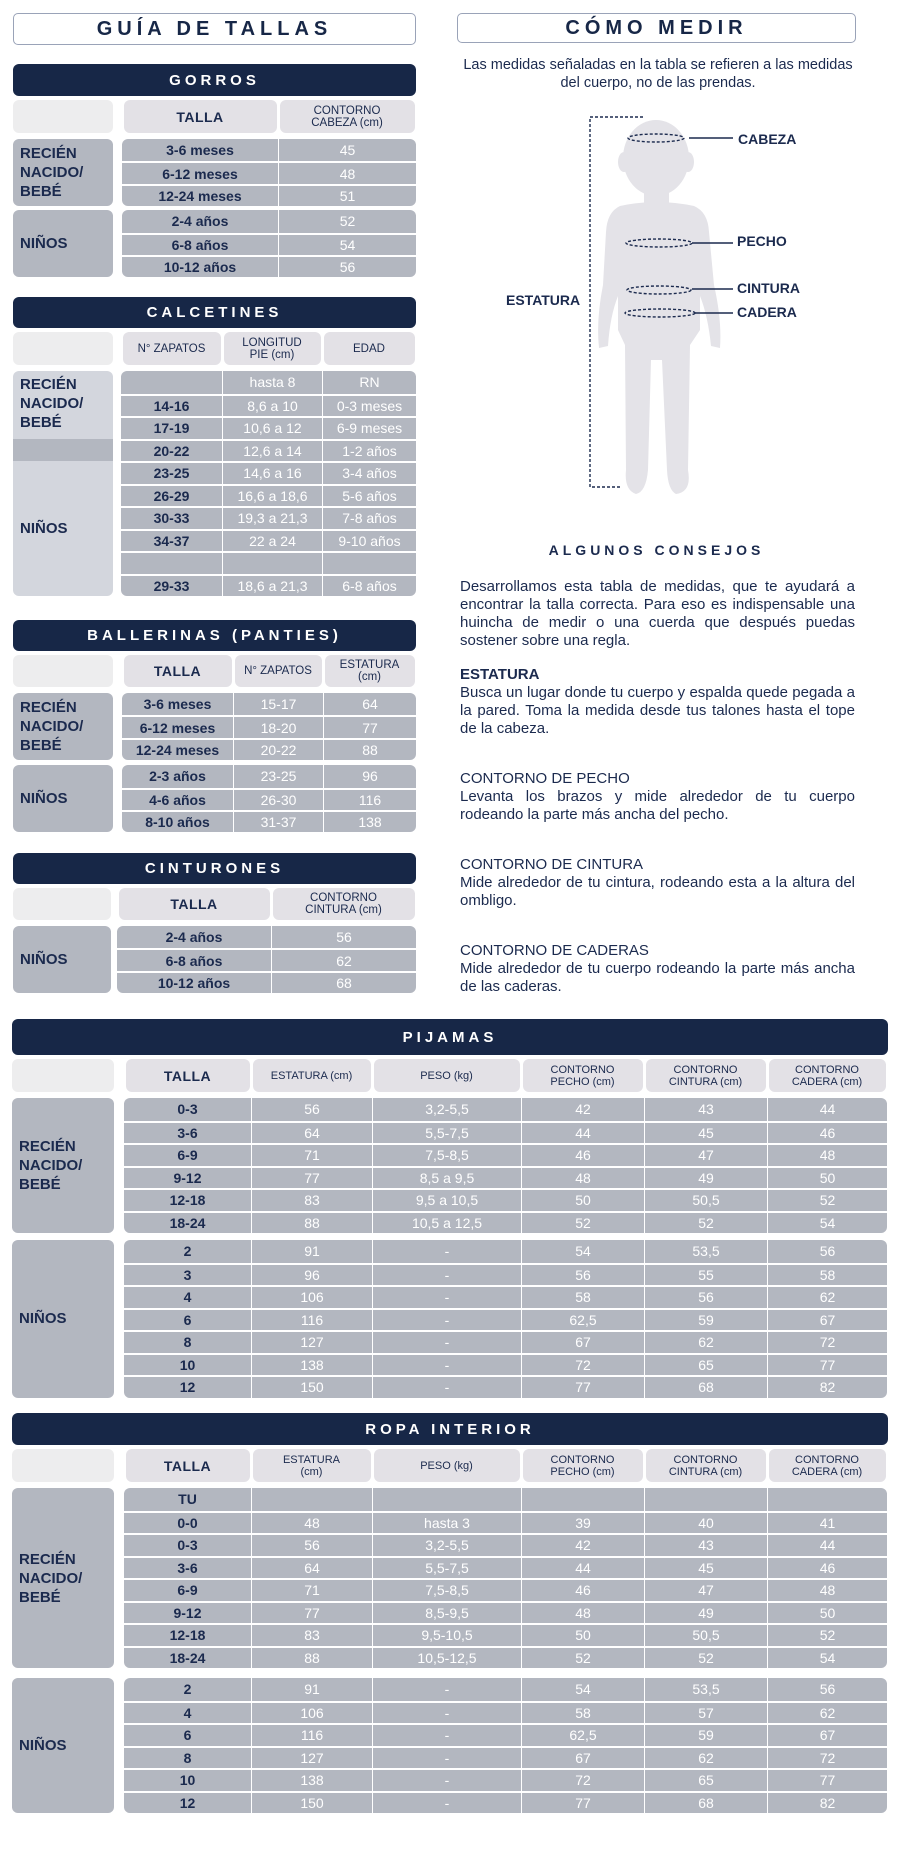  Describe the element at coordinates (369, 585) in the screenshot. I see `value-cell: 6-8 años` at that location.